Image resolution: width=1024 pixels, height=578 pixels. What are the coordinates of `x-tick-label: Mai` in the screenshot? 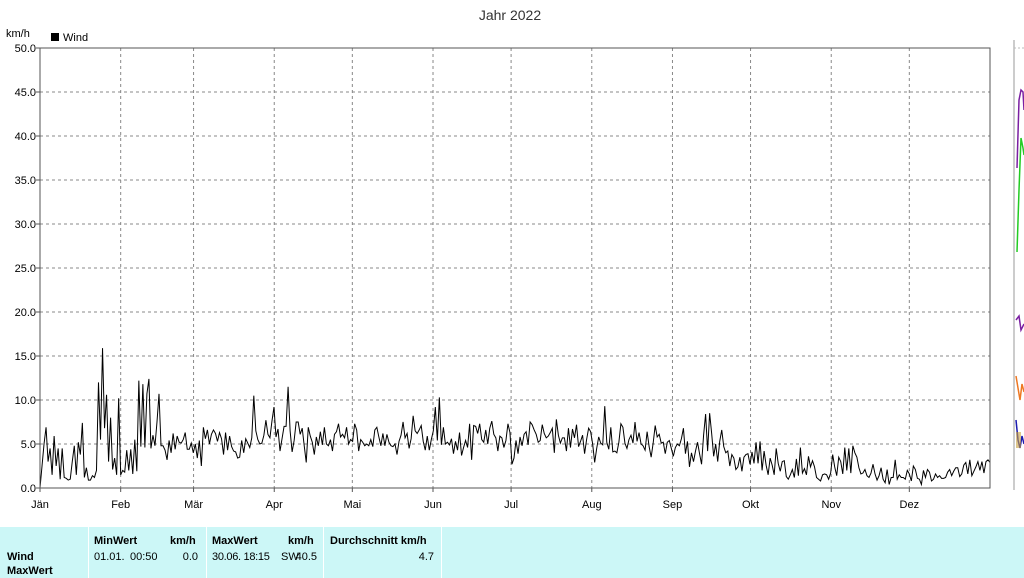 It's located at (352, 505).